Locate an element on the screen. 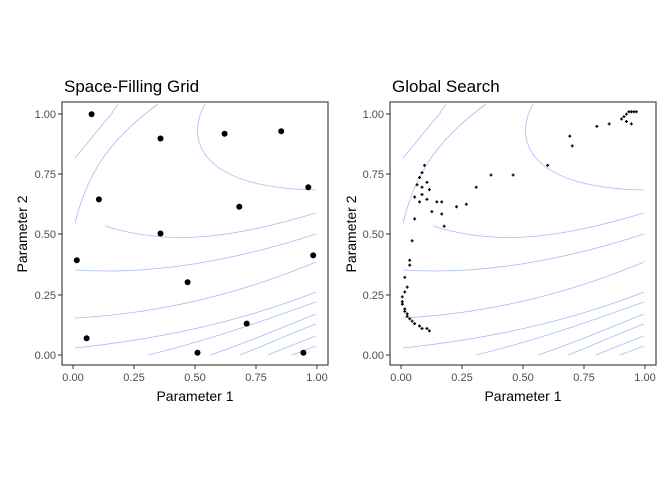 The width and height of the screenshot is (672, 480). x-axis-title: Parameter 1 is located at coordinates (522, 396).